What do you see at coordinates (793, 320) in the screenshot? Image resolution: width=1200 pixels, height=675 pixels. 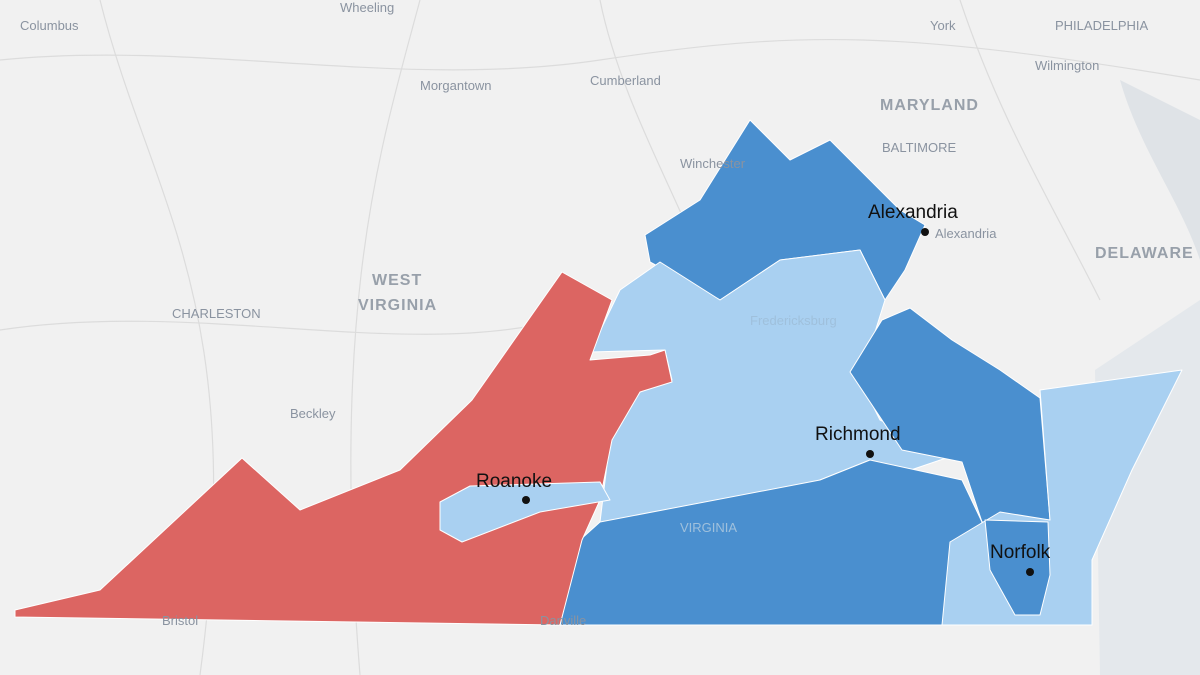 I see `base-label: Fredericksburg` at bounding box center [793, 320].